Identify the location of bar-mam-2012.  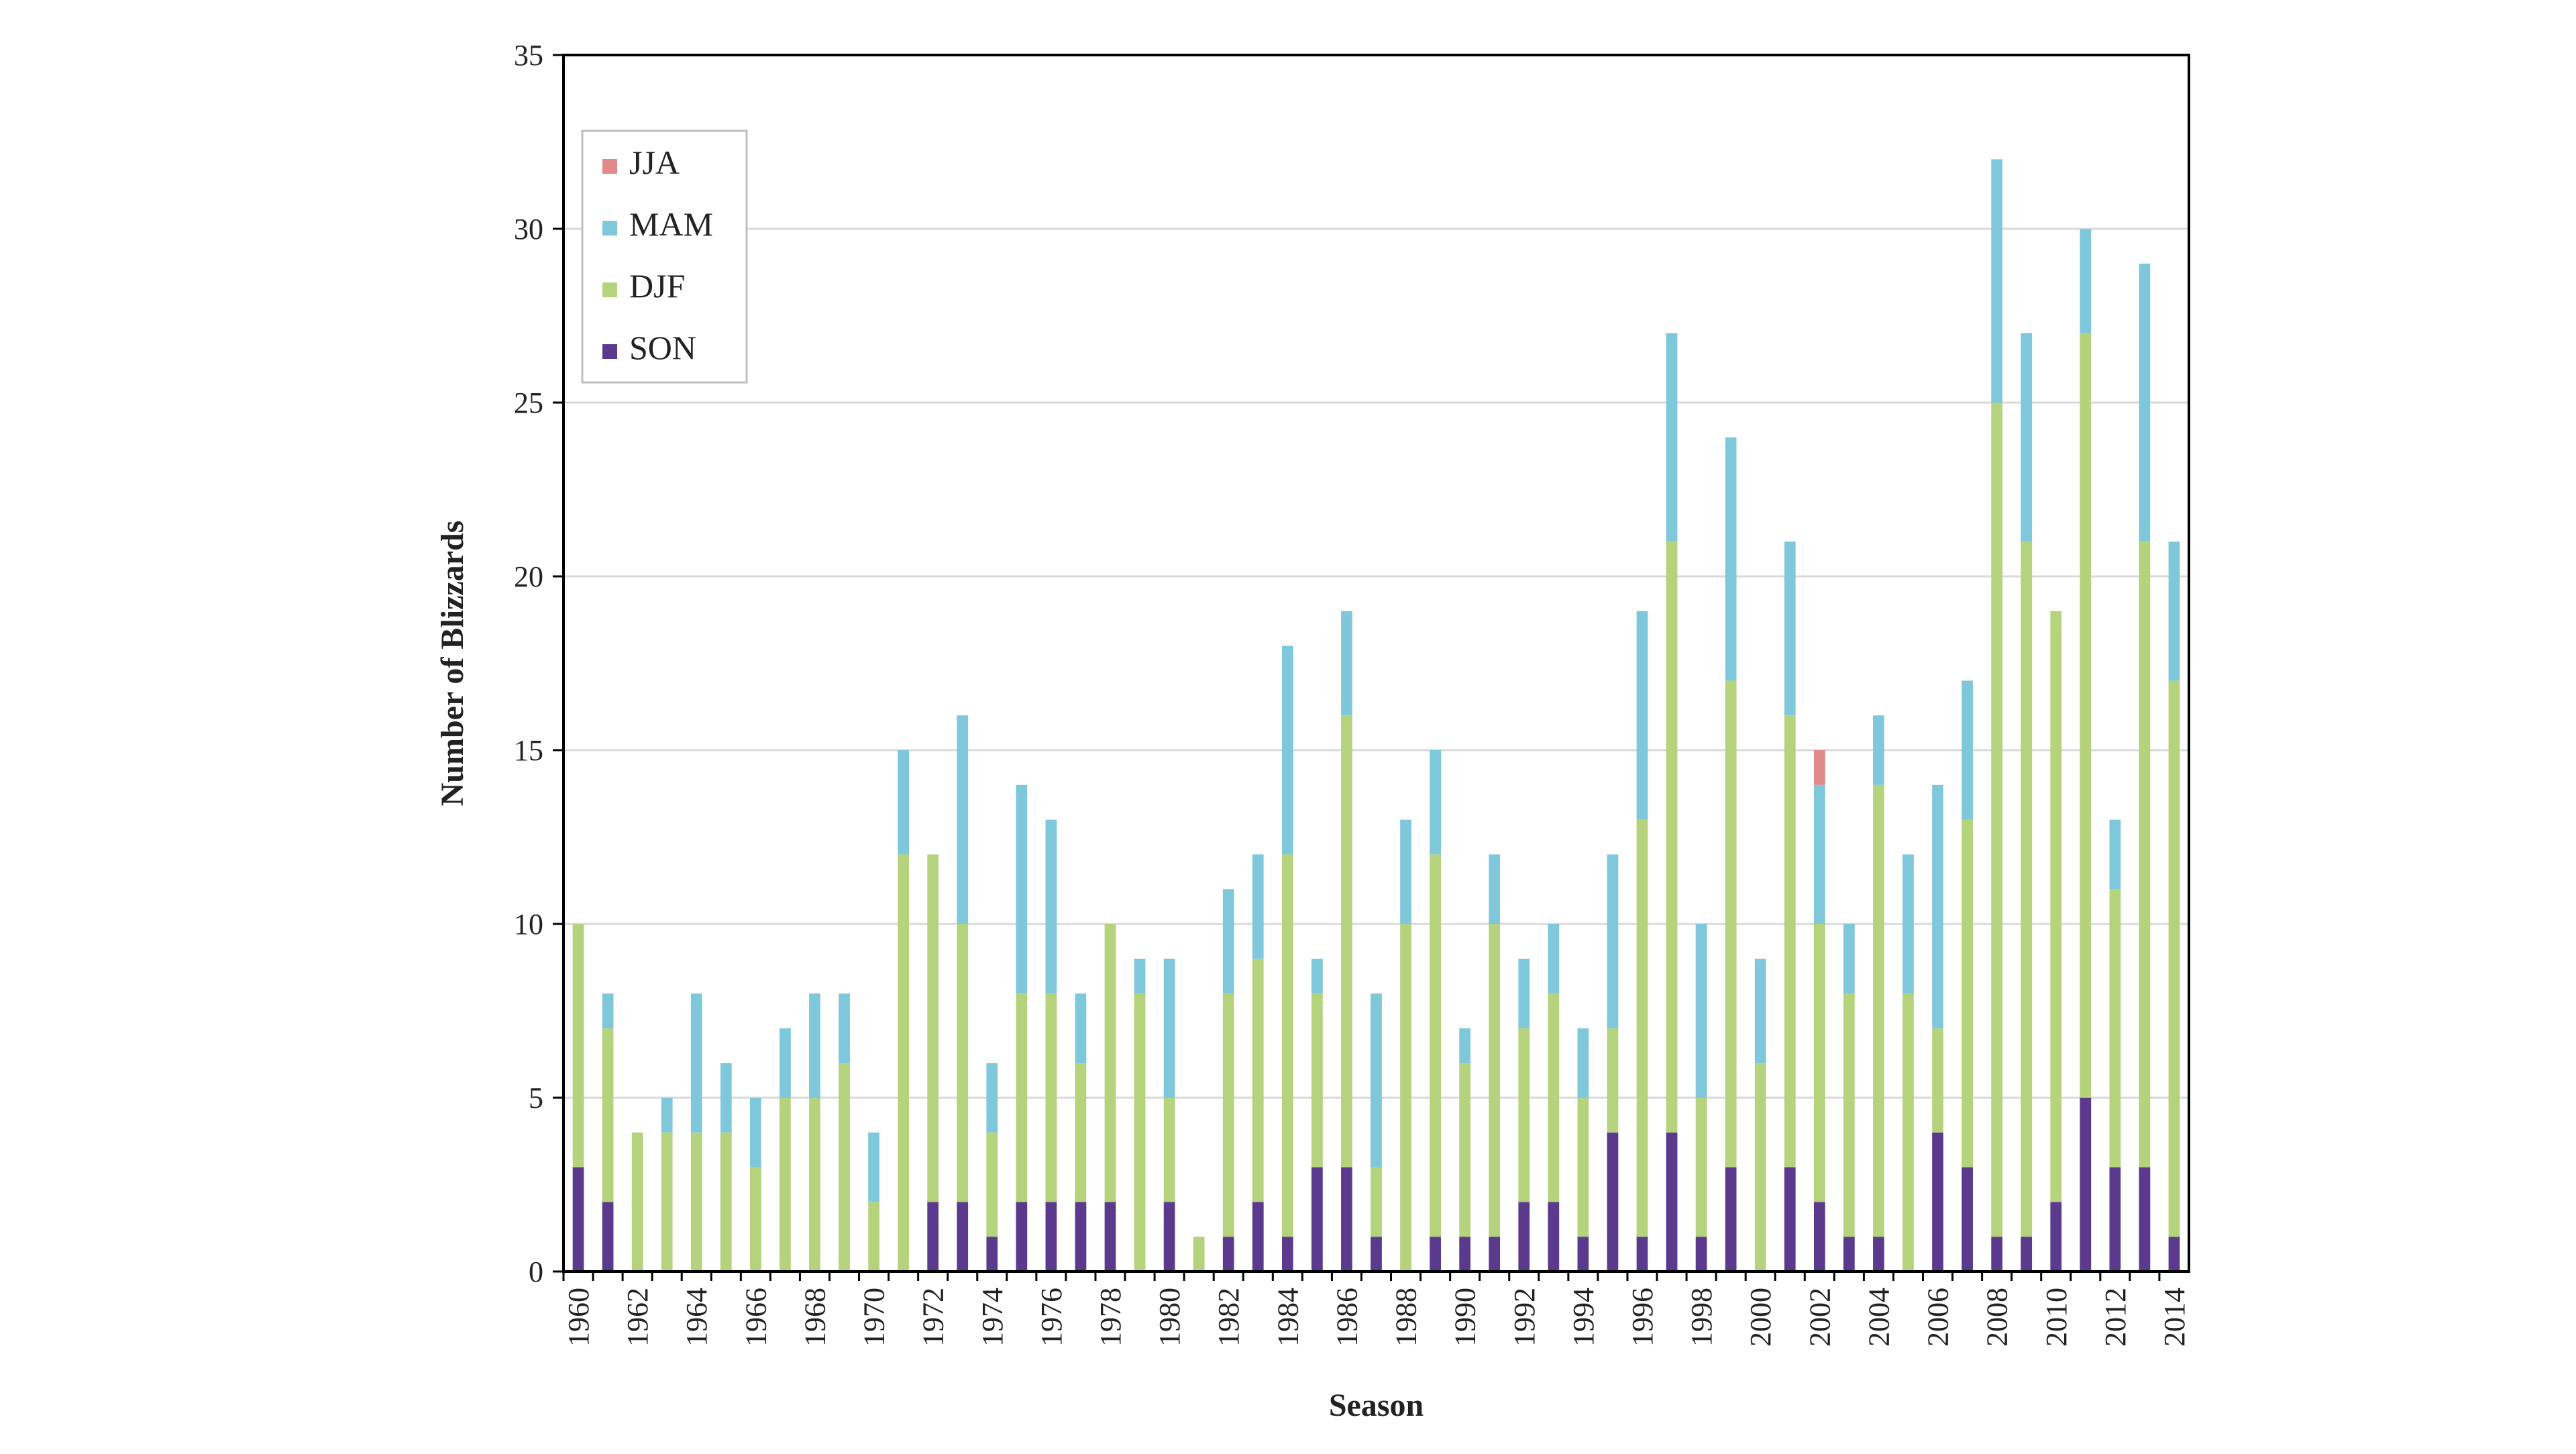
(2115, 854).